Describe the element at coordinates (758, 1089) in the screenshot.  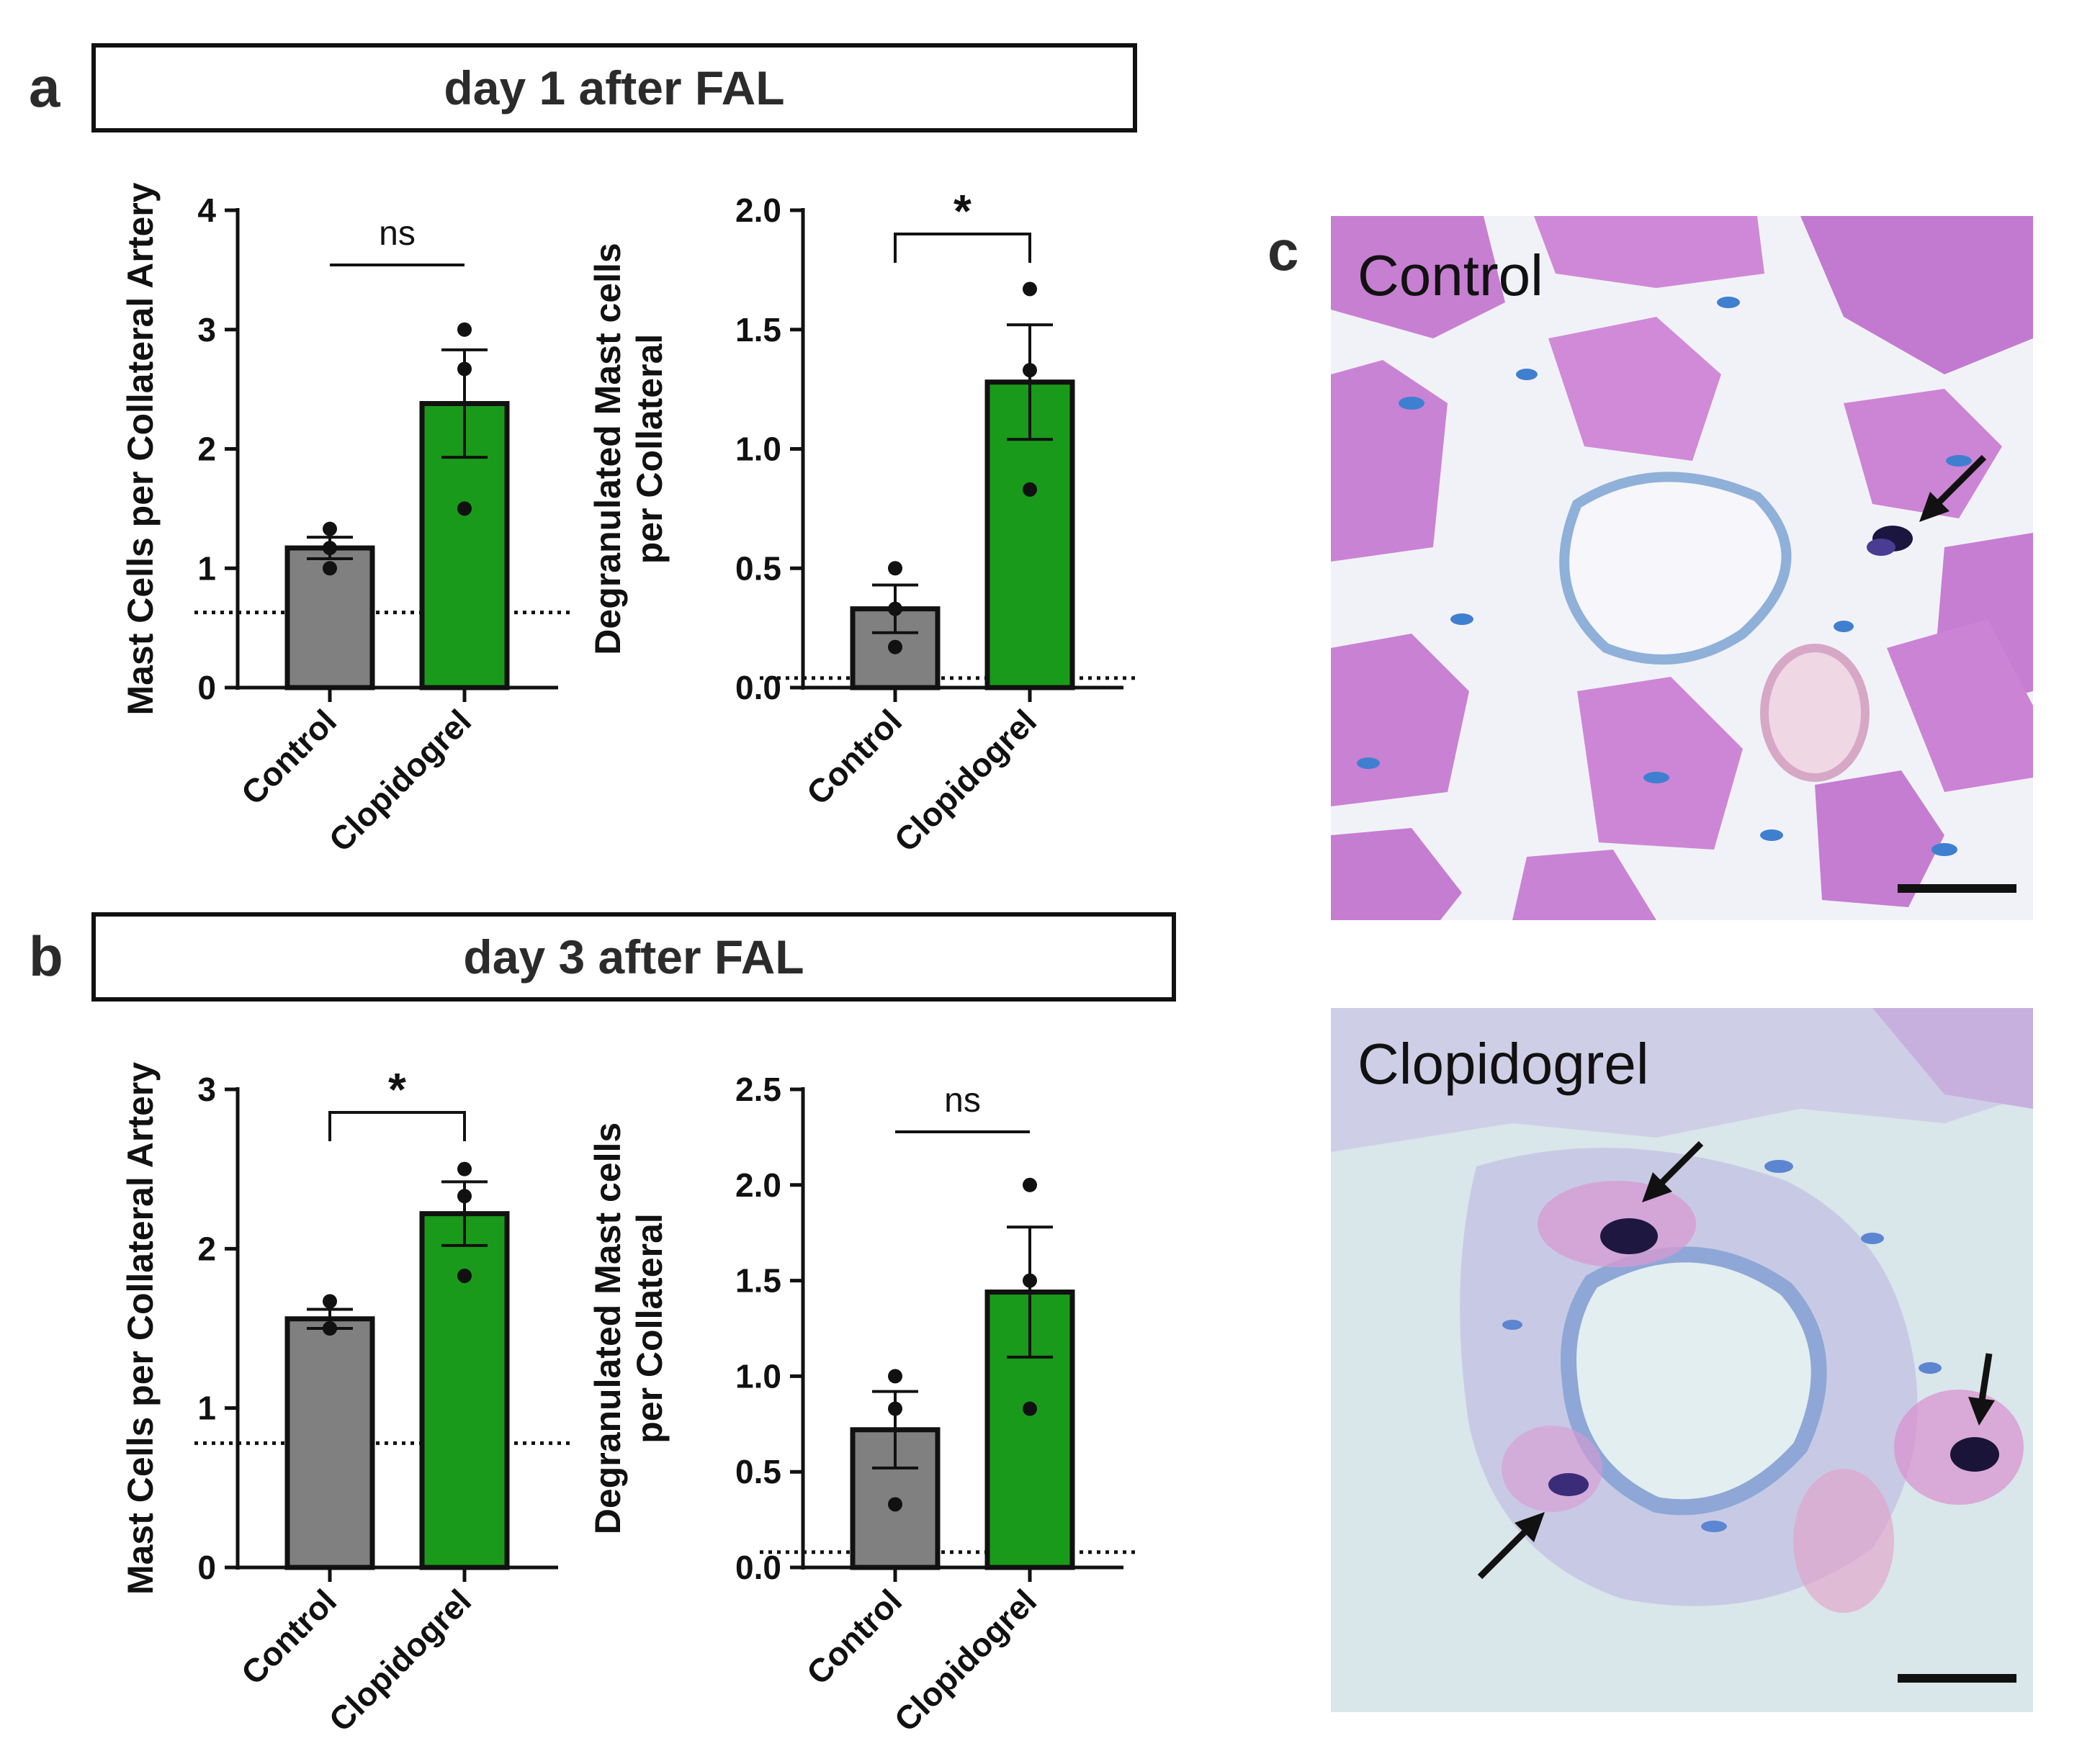
I see `y-tick-label: 2.5` at that location.